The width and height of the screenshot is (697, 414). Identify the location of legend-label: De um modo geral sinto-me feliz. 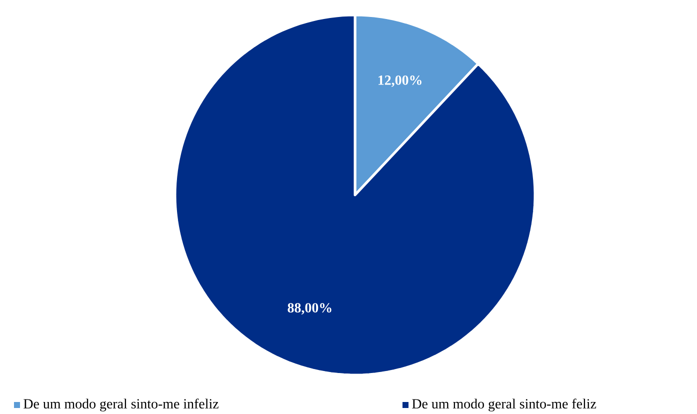
(504, 405).